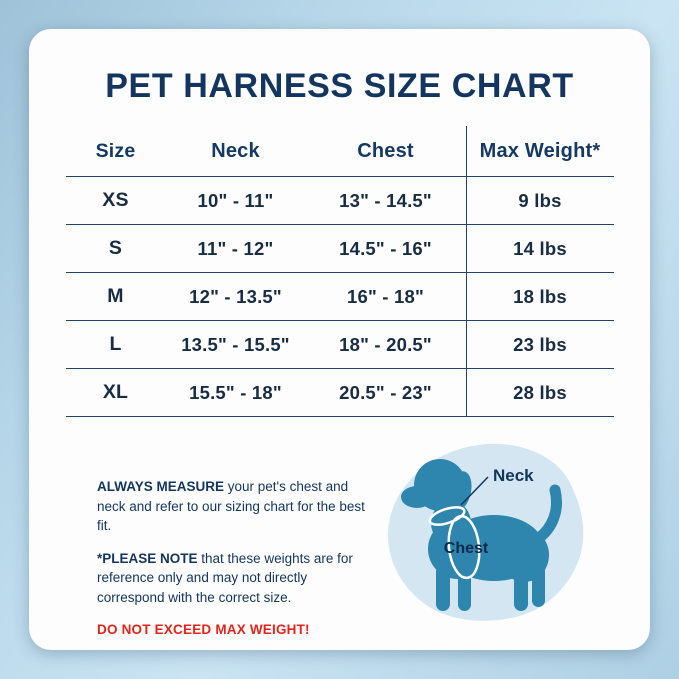 Image resolution: width=679 pixels, height=679 pixels. What do you see at coordinates (447, 516) in the screenshot?
I see `neck-measure-ellipse` at bounding box center [447, 516].